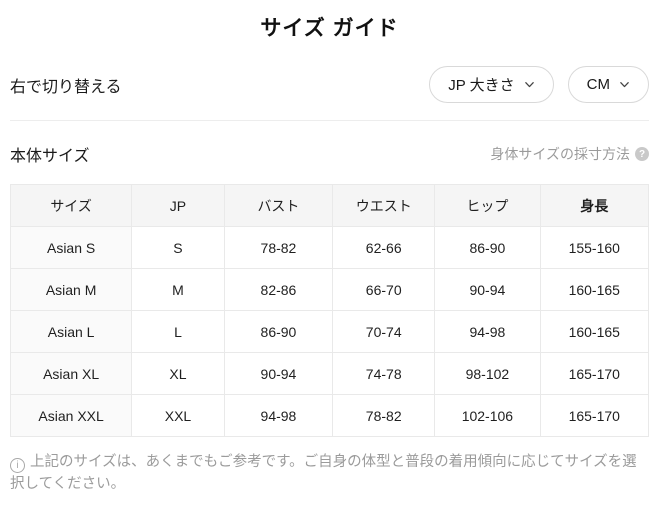  Describe the element at coordinates (487, 415) in the screenshot. I see `cell-hip: 102-106` at that location.